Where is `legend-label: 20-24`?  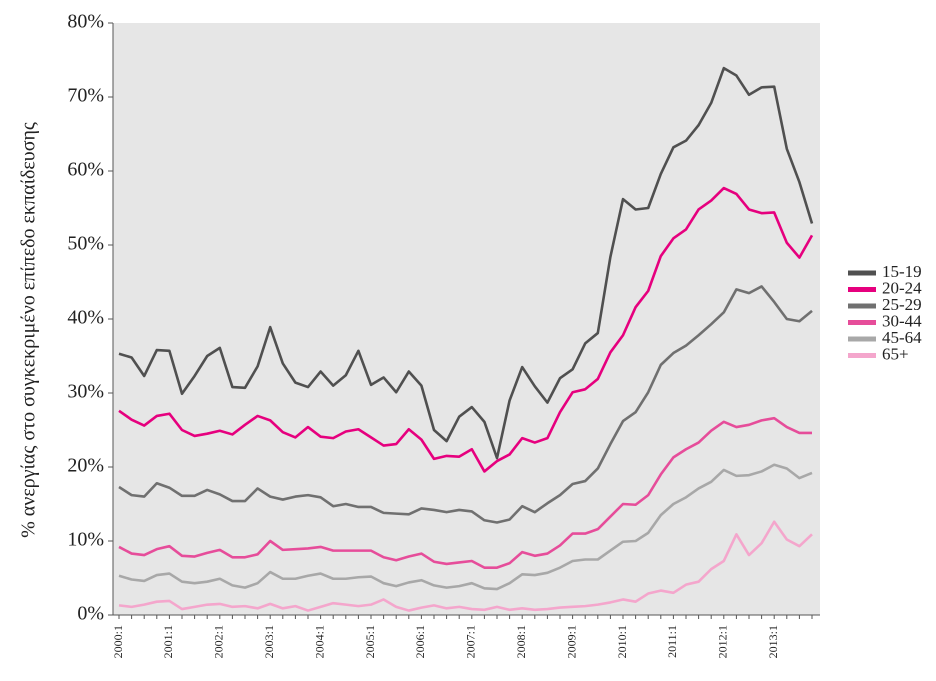 legend-label: 20-24 is located at coordinates (902, 287).